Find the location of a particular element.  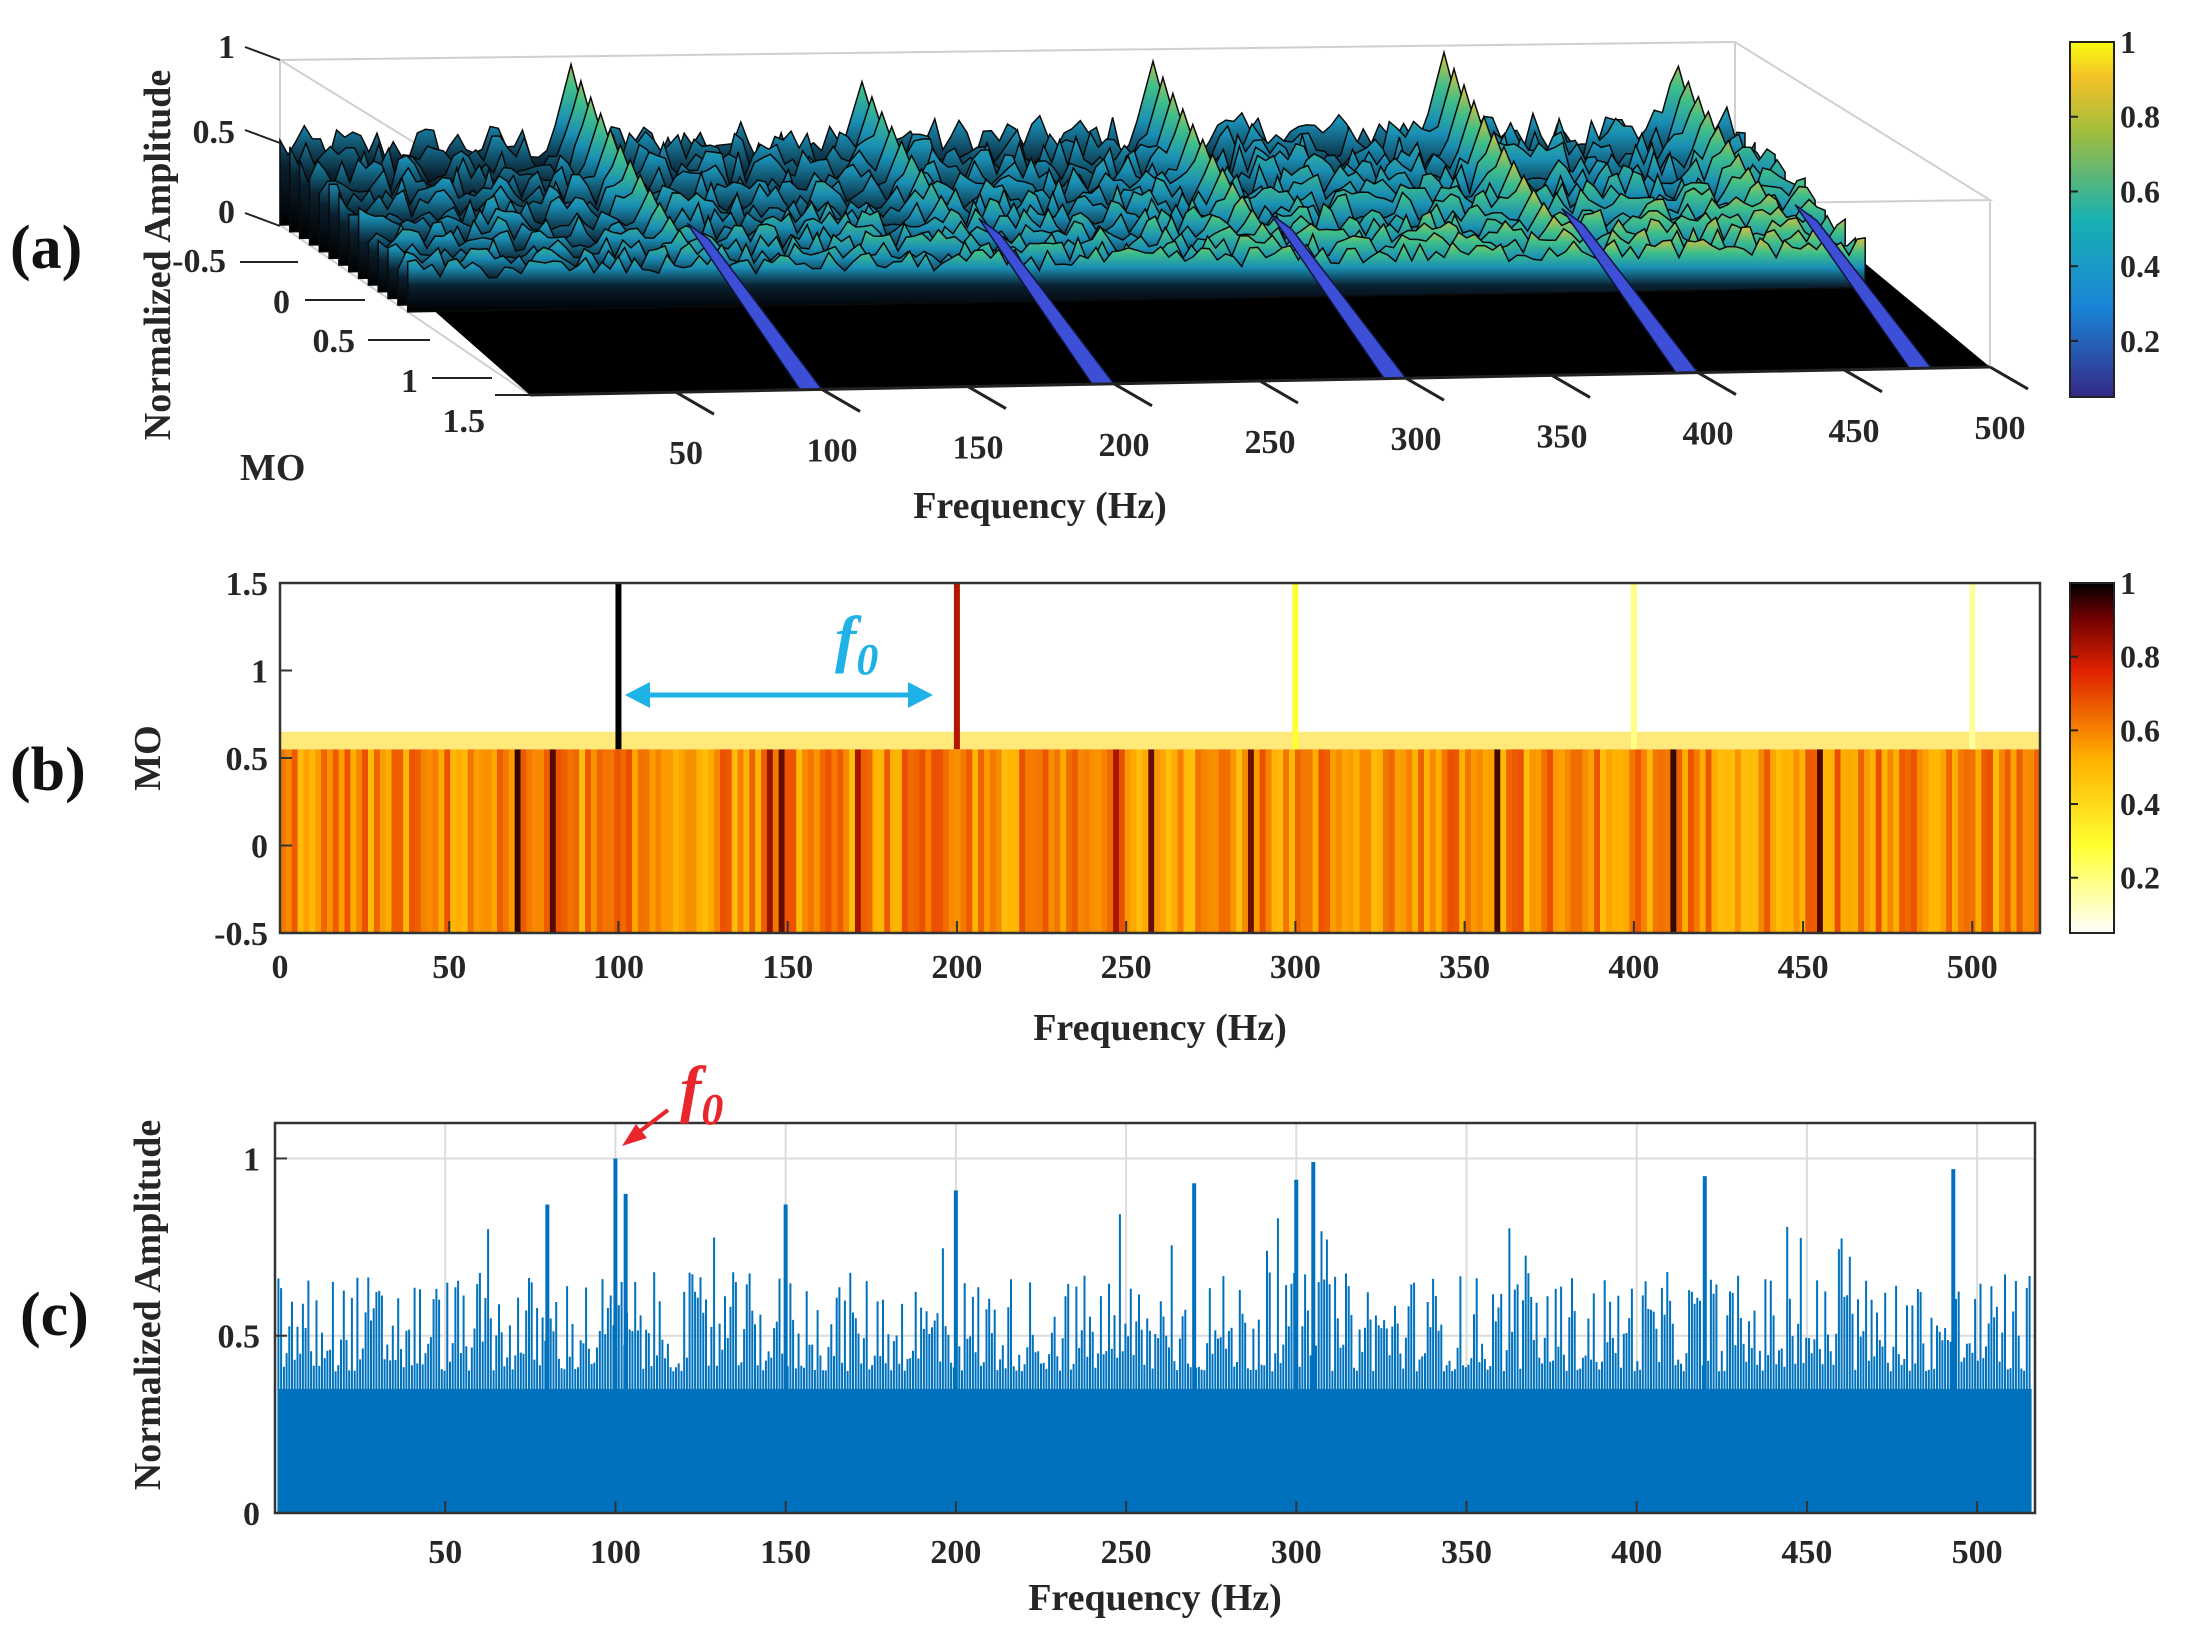

colorbar-tick-label: 0.4 is located at coordinates (2140, 266).